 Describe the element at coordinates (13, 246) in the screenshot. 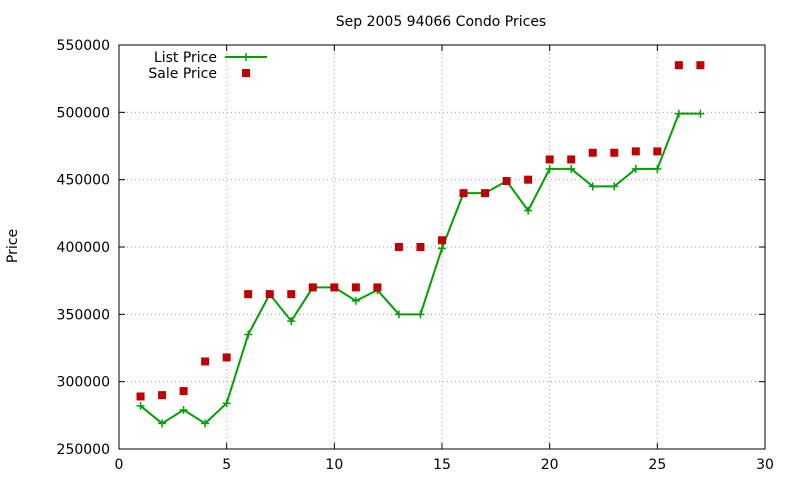

I see `y-axis-label: Price` at that location.